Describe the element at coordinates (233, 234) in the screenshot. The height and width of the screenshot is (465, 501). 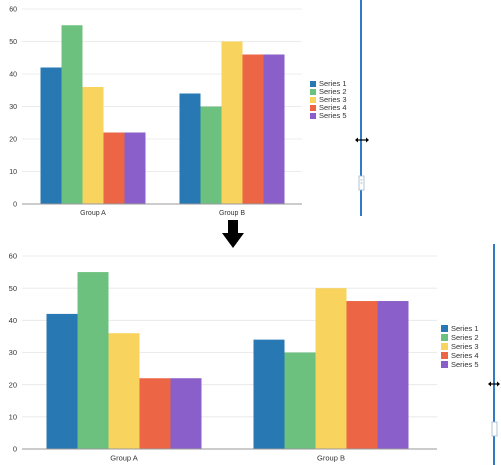
I see `arrow-down-icon` at that location.